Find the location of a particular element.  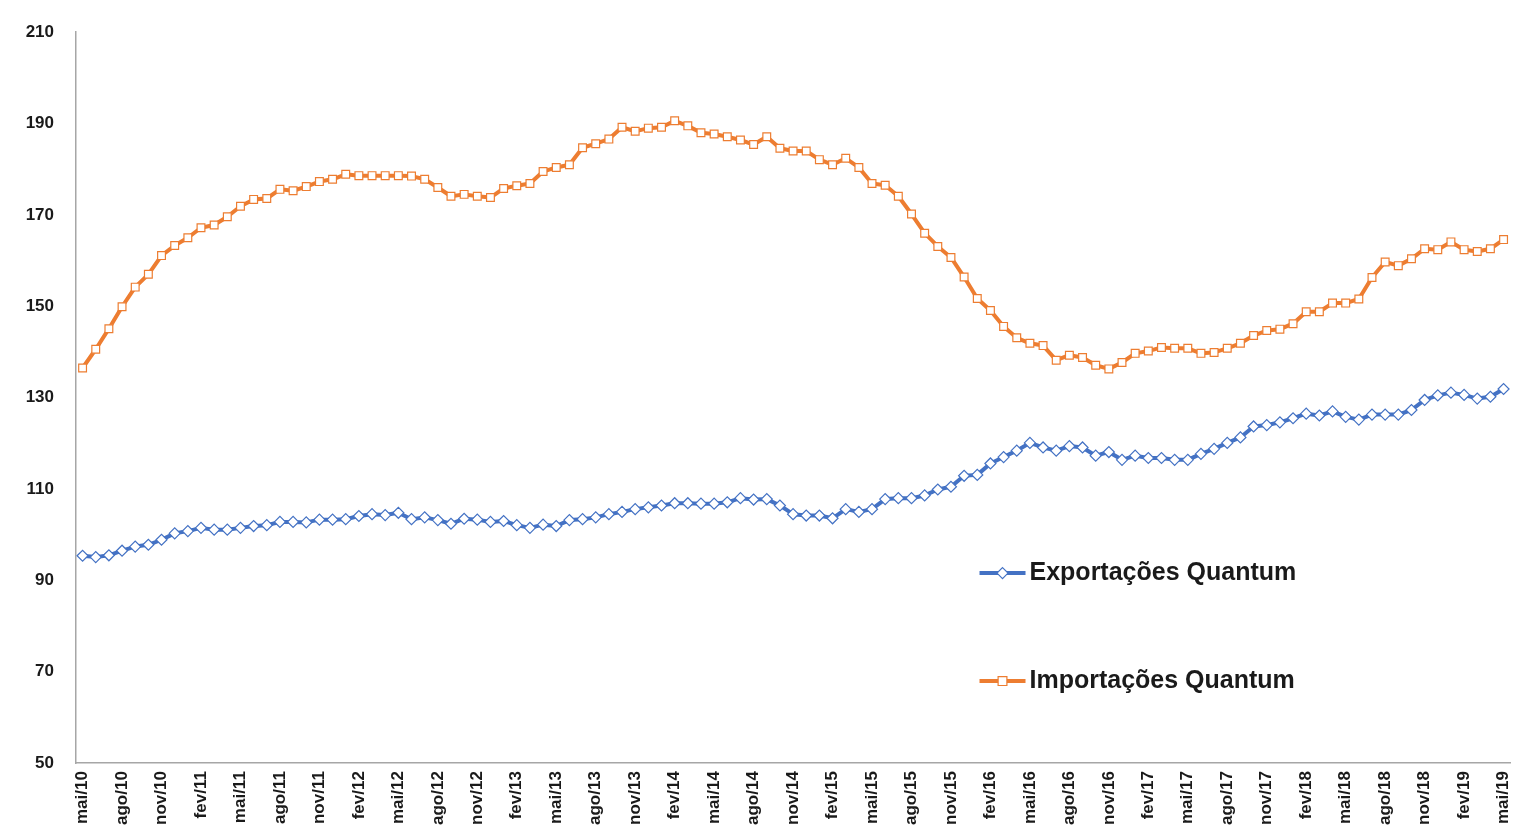

x-tick-label: ago/11 is located at coordinates (279, 798).